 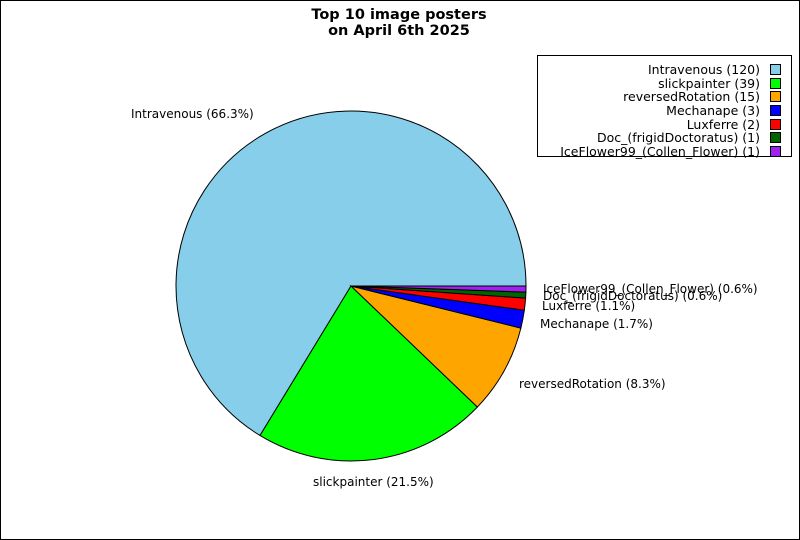 What do you see at coordinates (399, 15) in the screenshot?
I see `chart-title: Top 10 image posters` at bounding box center [399, 15].